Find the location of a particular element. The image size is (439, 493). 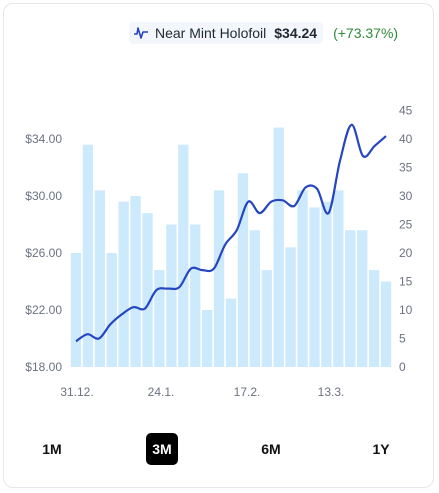

y-right-tick-label: 35 is located at coordinates (406, 168).